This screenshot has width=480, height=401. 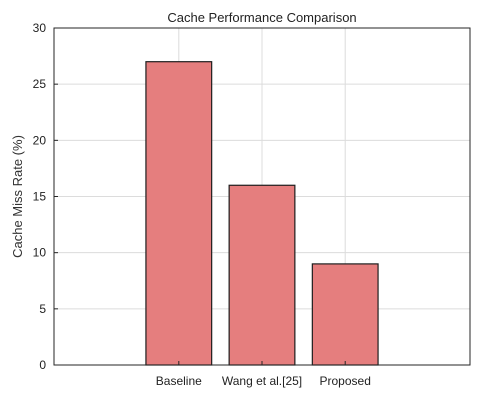 What do you see at coordinates (179, 213) in the screenshot?
I see `bar-baseline` at bounding box center [179, 213].